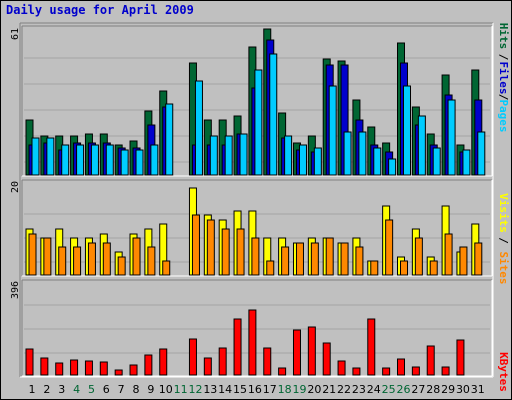 The height and width of the screenshot is (400, 512). I want to click on x-tick-label-day: 13, so click(210, 389).